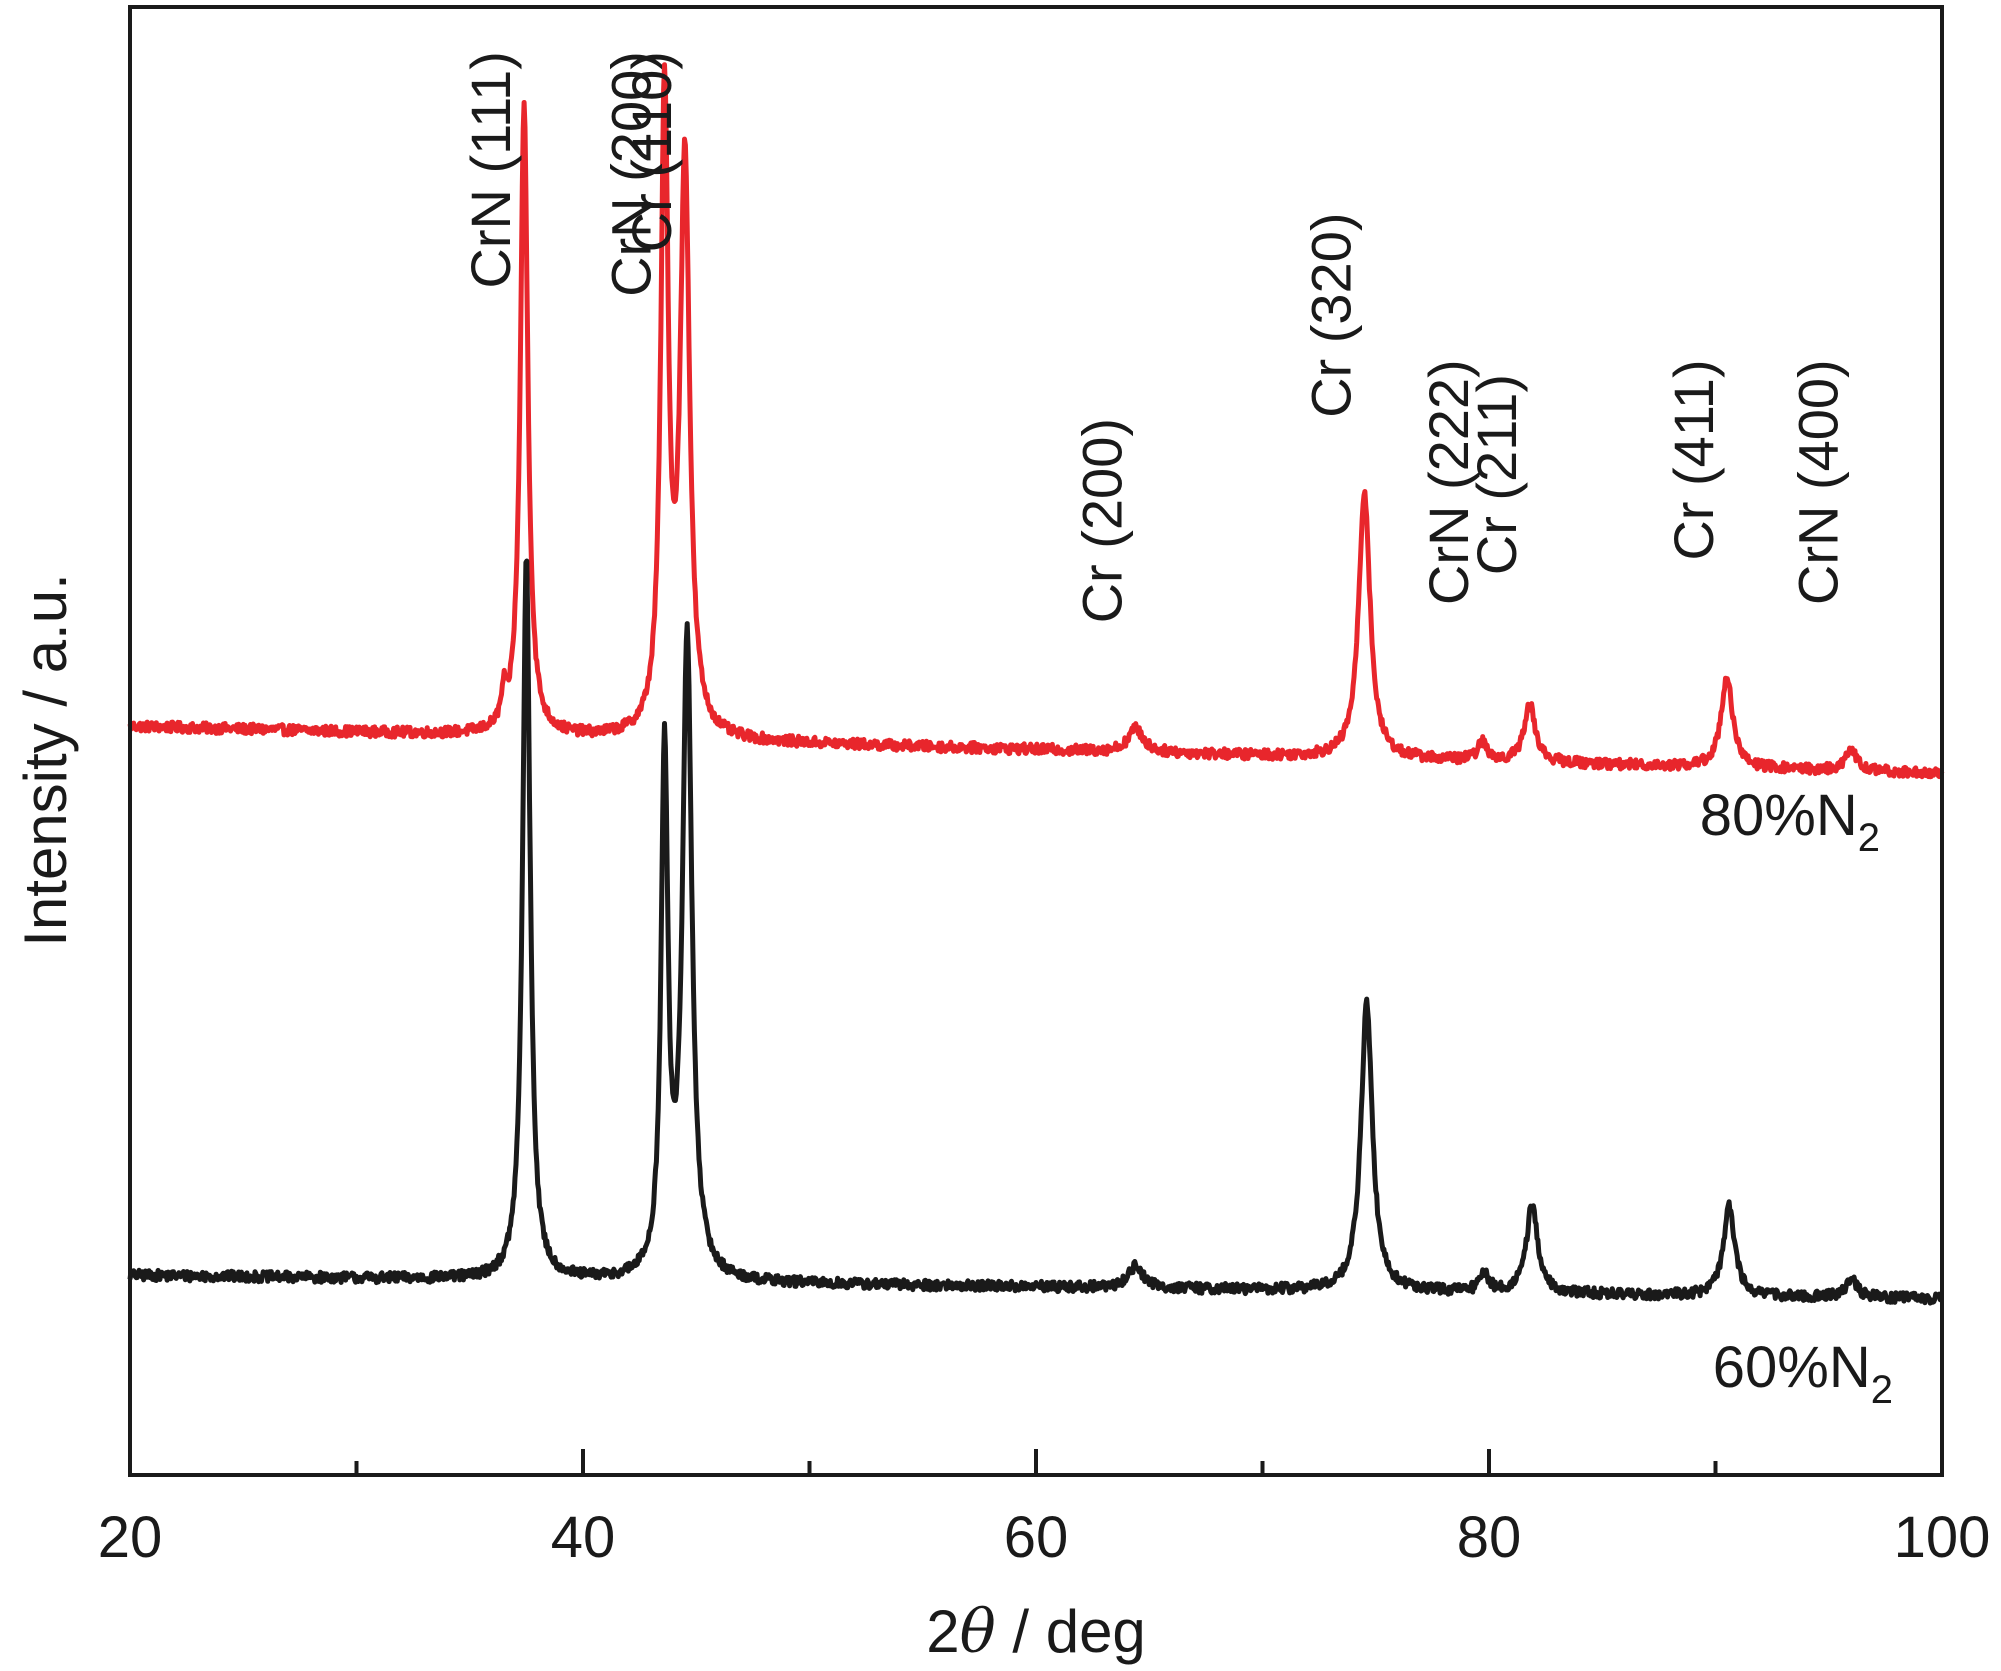  I want to click on ticks-layer: 20 40 60 80 100, so click(1044, 1509).